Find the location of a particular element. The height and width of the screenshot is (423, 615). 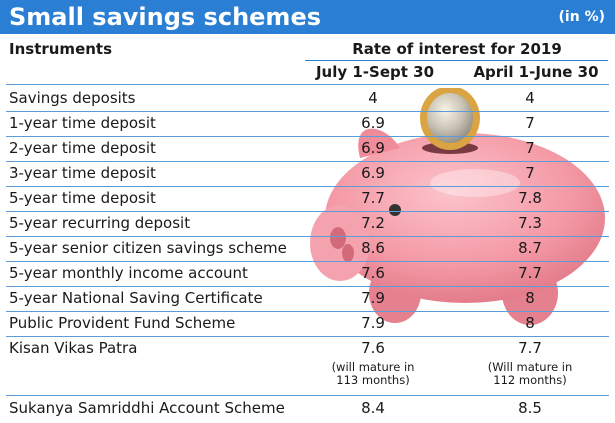

table-row: 5-year recurring deposit 7.2 7.3 is located at coordinates (307, 223).